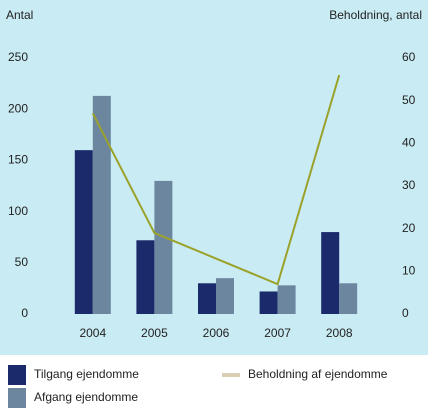 This screenshot has width=428, height=412. What do you see at coordinates (318, 374) in the screenshot?
I see `legend-label: Beholdning af ejendomme` at bounding box center [318, 374].